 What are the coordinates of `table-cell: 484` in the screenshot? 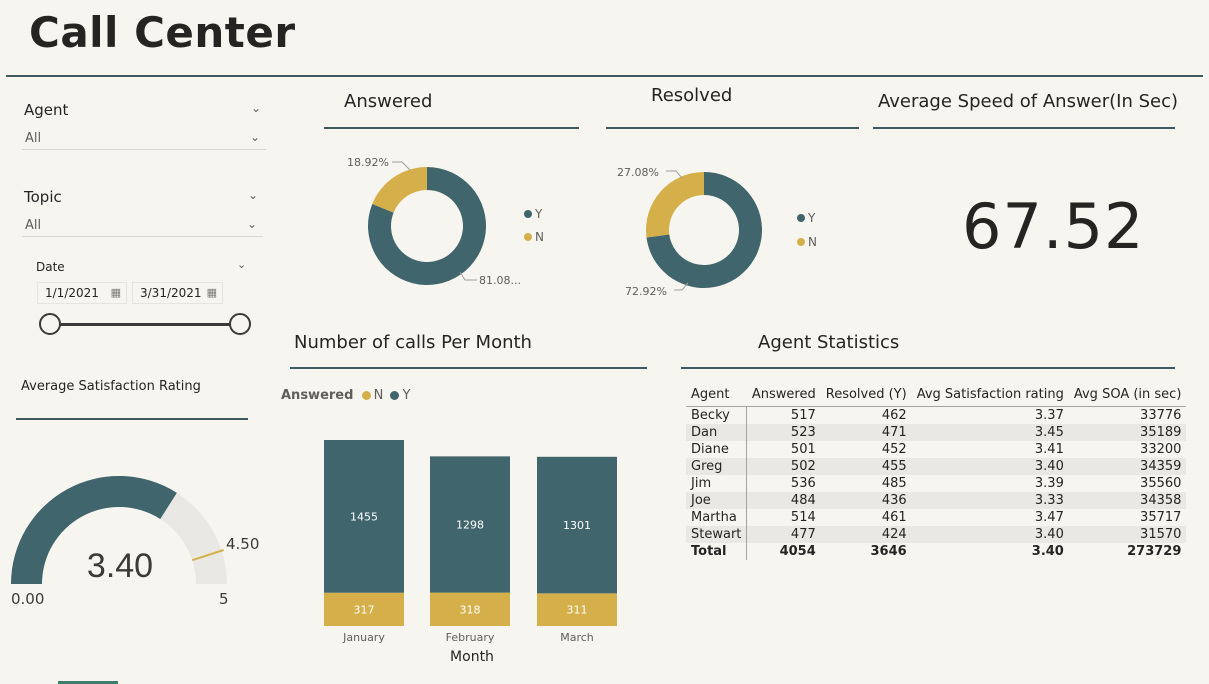 It's located at (783, 500).